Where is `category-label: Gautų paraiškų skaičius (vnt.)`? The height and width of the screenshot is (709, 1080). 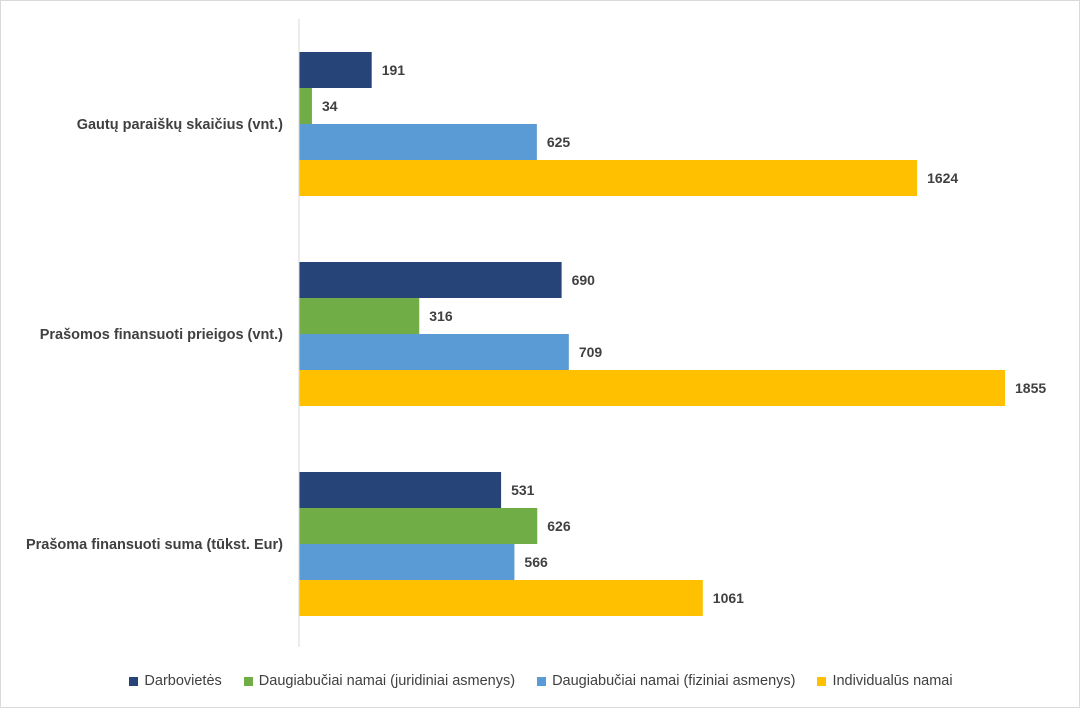
category-label: Gautų paraiškų skaičius (vnt.) is located at coordinates (180, 125).